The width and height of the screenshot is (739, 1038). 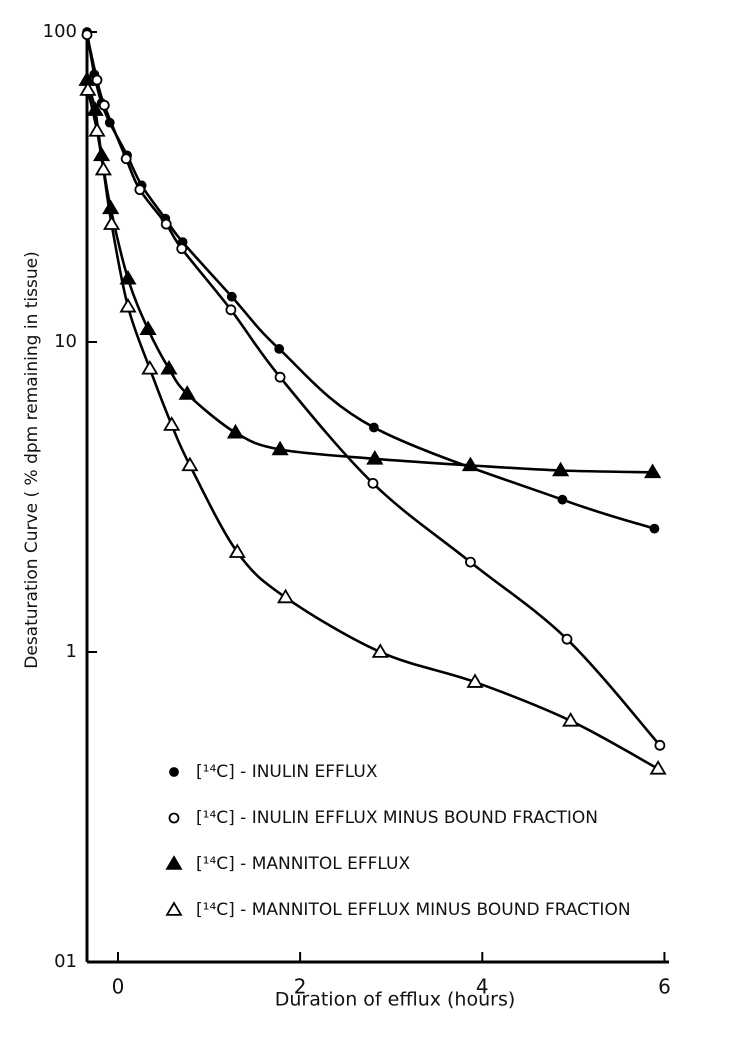 What do you see at coordinates (395, 1000) in the screenshot?
I see `x-axis-label: Duration of efflux (hours)` at bounding box center [395, 1000].